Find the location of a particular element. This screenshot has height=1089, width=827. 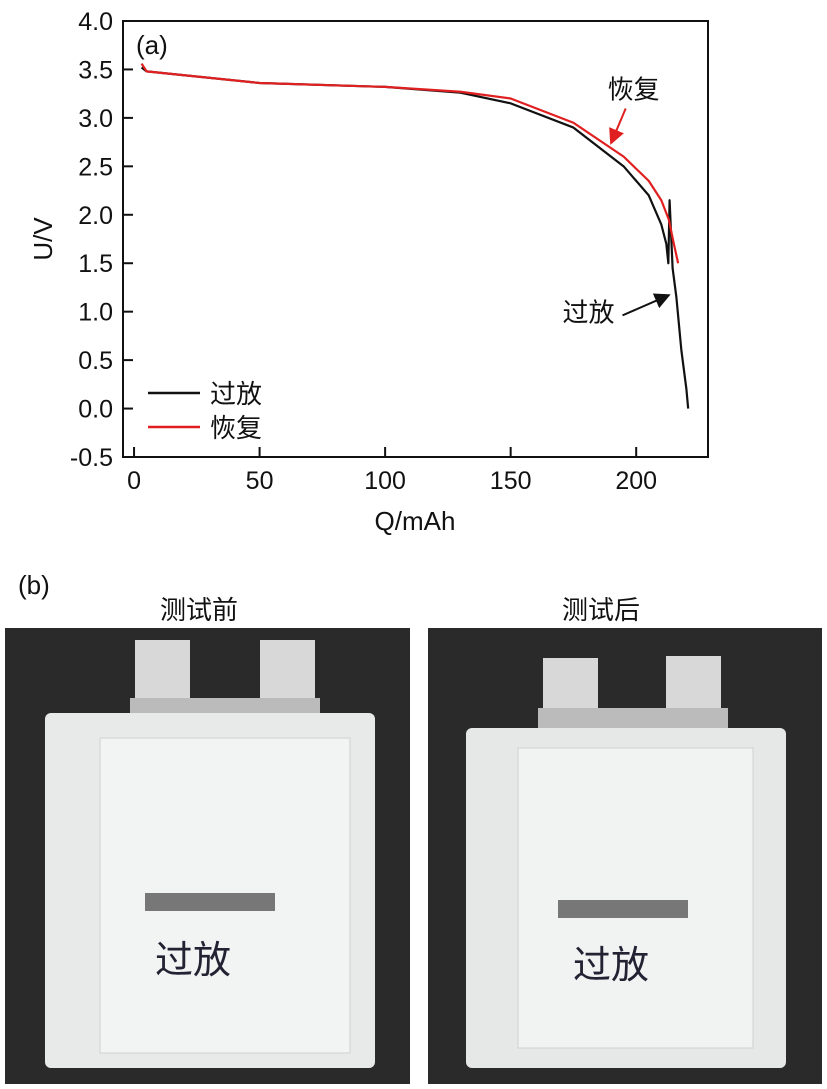

y-tick-label: 3.0 is located at coordinates (95, 119).